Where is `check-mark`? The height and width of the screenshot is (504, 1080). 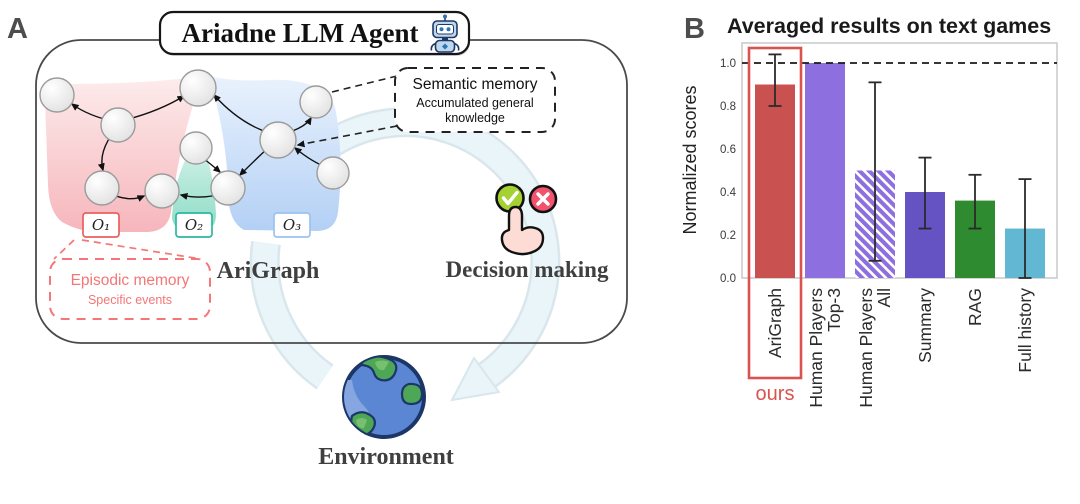
check-mark is located at coordinates (510, 198).